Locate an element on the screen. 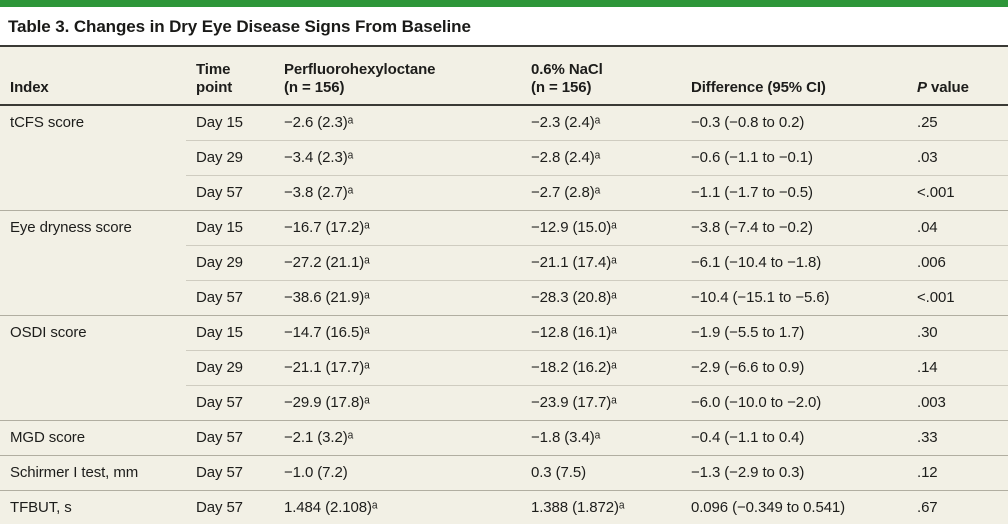 The image size is (1008, 524). cell-pfho: −38.6 (21.9)ᵃ is located at coordinates (397, 298).